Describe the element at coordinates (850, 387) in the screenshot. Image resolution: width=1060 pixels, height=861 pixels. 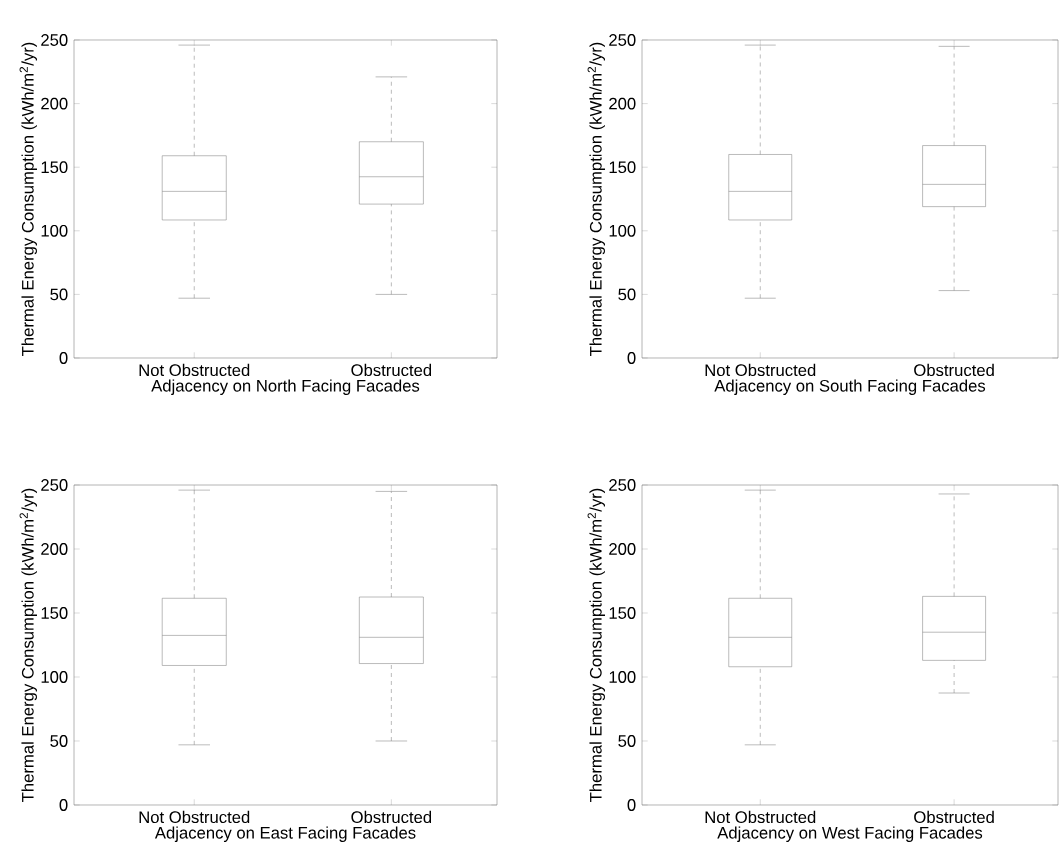
I see `x-axis-title: Adjacency on South Facing Facades` at that location.